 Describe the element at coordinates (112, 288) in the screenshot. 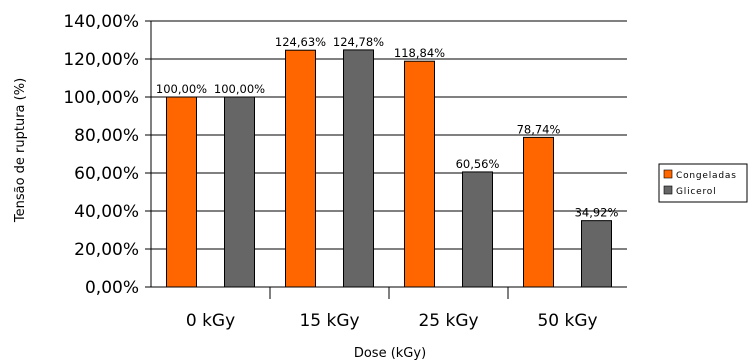

I see `y-tick-label: 0,00%` at that location.